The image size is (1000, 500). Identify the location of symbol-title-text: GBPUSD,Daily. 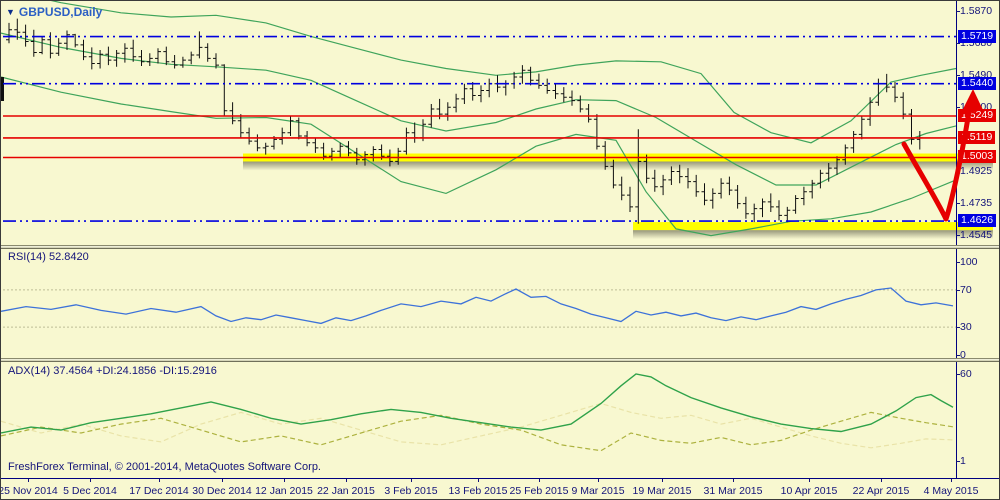
(60, 12).